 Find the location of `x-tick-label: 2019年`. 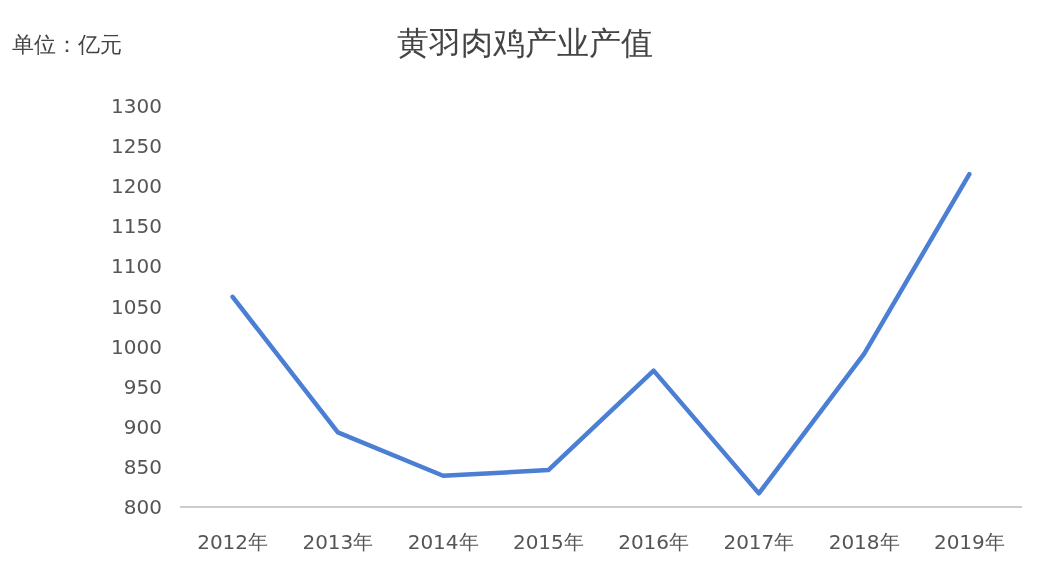

x-tick-label: 2019年 is located at coordinates (969, 542).